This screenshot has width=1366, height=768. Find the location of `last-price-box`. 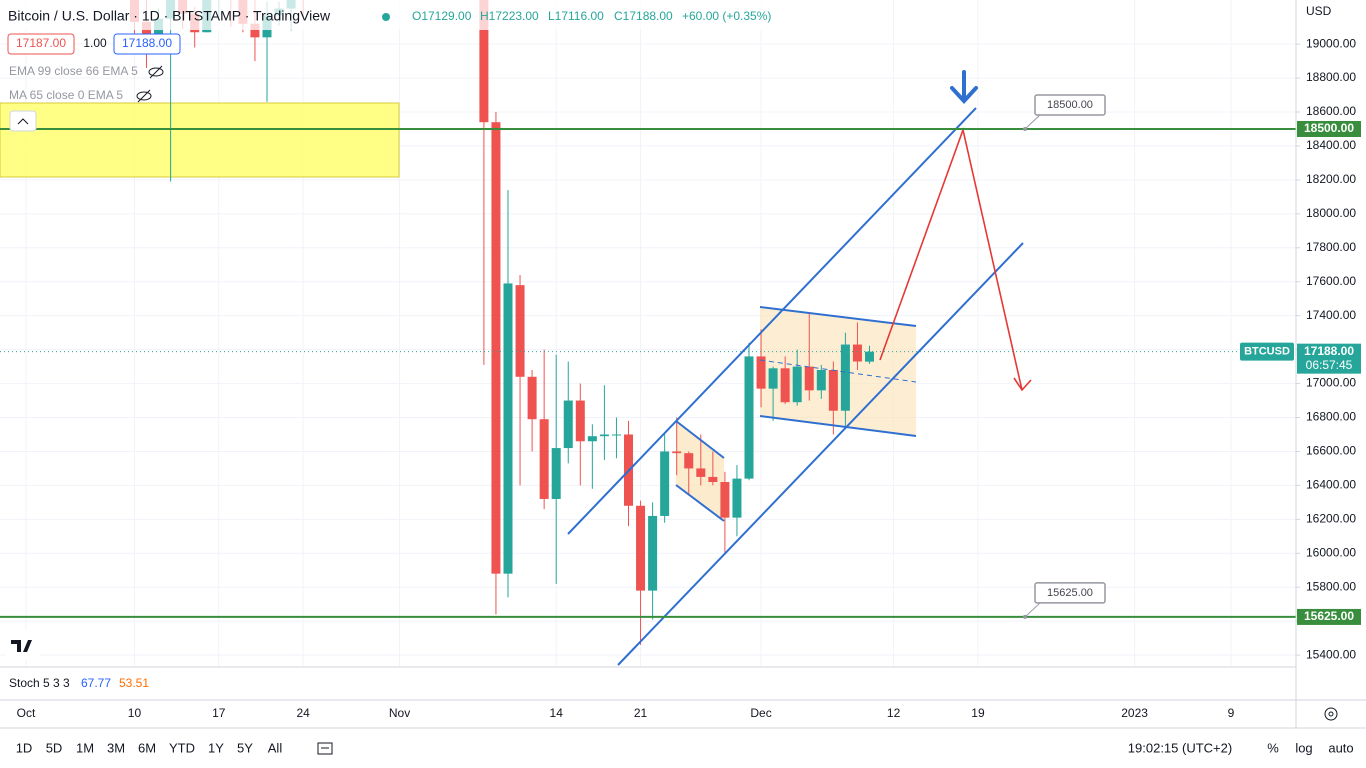

last-price-box is located at coordinates (1329, 358).